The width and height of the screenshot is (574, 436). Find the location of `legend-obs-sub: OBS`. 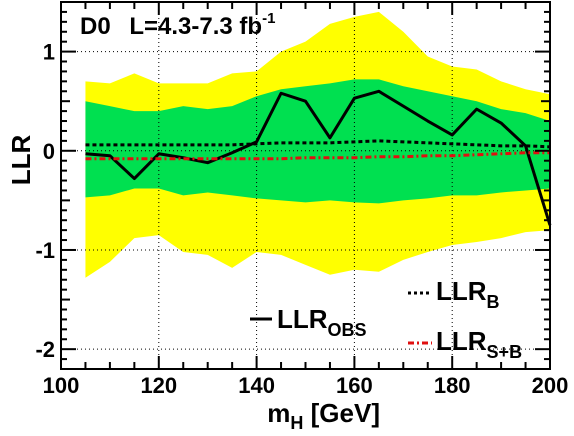

legend-obs-sub: OBS is located at coordinates (347, 330).